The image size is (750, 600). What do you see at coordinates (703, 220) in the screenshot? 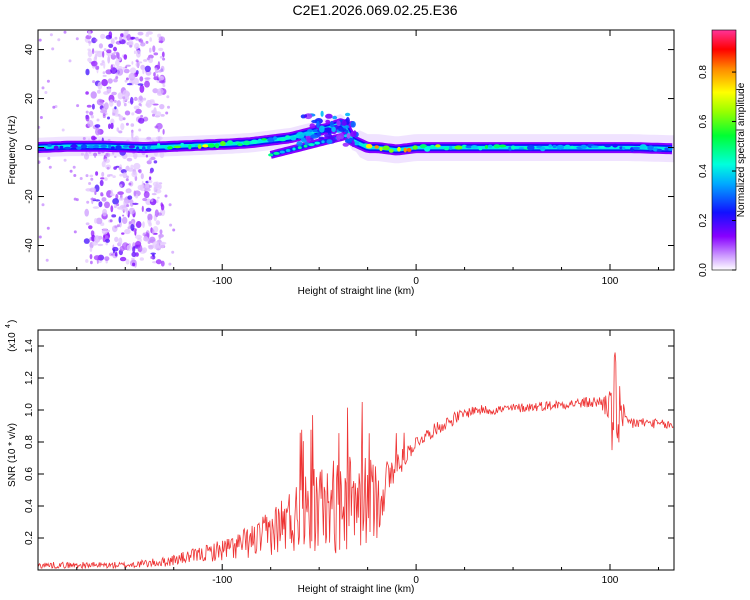
I see `colorbar-tick-label: 0.2` at bounding box center [703, 220].